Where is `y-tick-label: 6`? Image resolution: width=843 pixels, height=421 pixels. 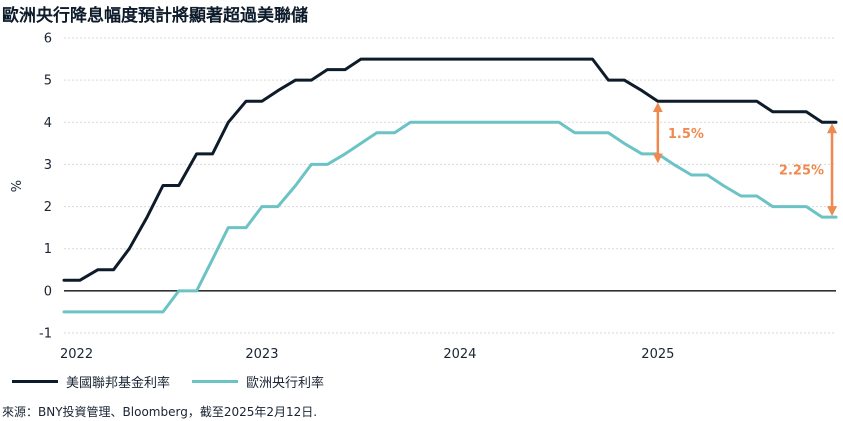 y-tick-label: 6 is located at coordinates (48, 39).